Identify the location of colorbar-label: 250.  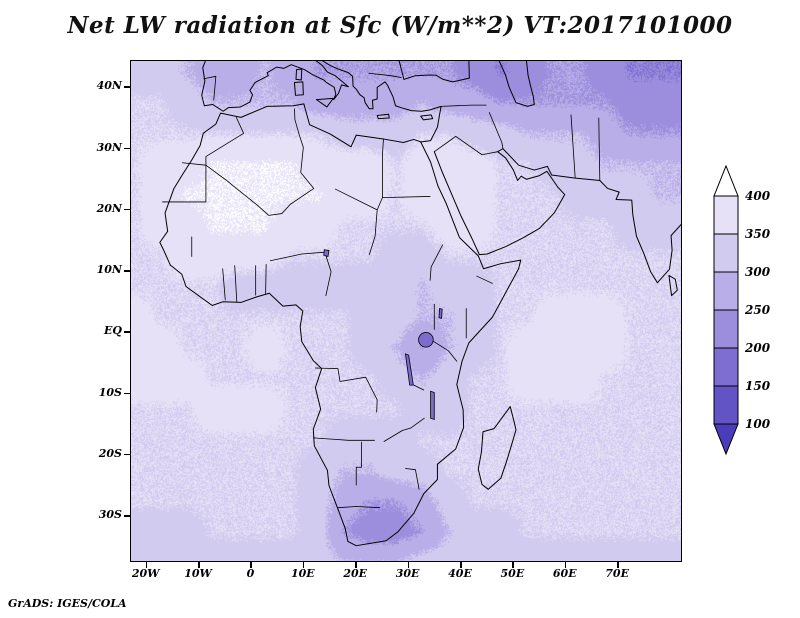
(757, 310).